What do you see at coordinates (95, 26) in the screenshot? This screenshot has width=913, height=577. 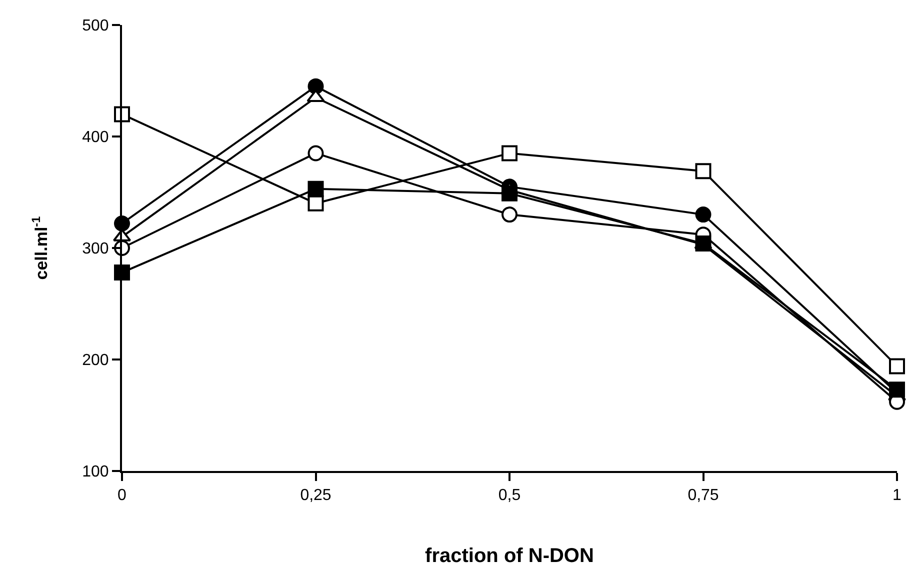 I see `y-tick-label: 500` at bounding box center [95, 26].